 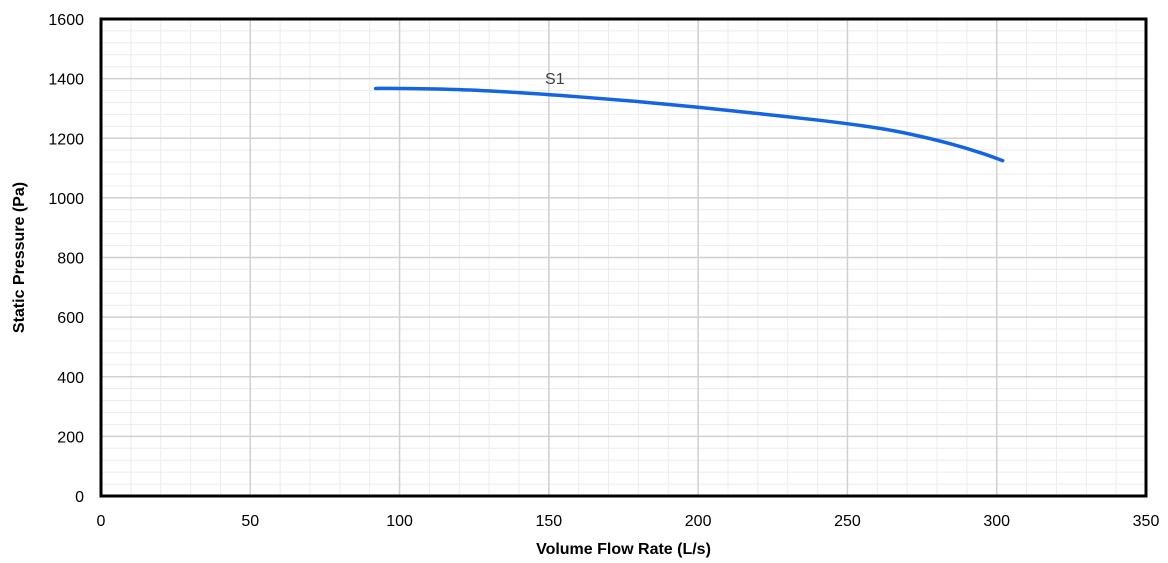 I want to click on y-tick-label: 1400, so click(x=66, y=80).